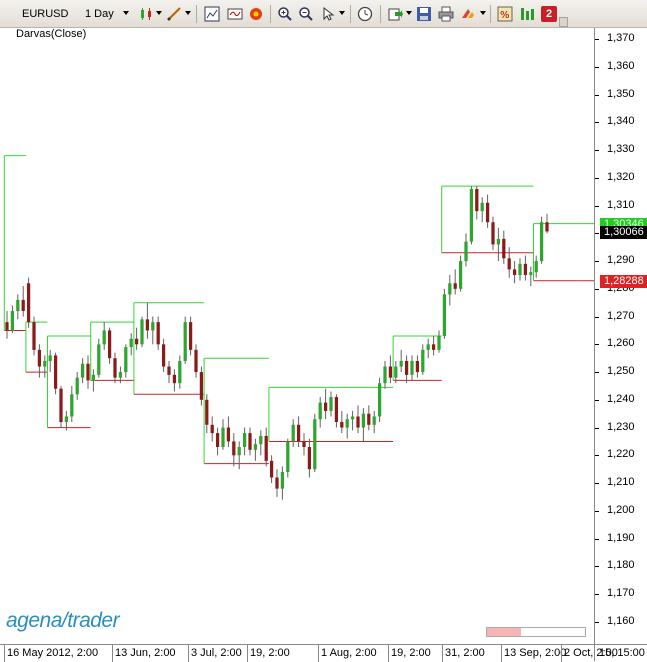  What do you see at coordinates (591, 653) in the screenshot?
I see `time-tick-label: 2 Oct, 2:00` at bounding box center [591, 653].